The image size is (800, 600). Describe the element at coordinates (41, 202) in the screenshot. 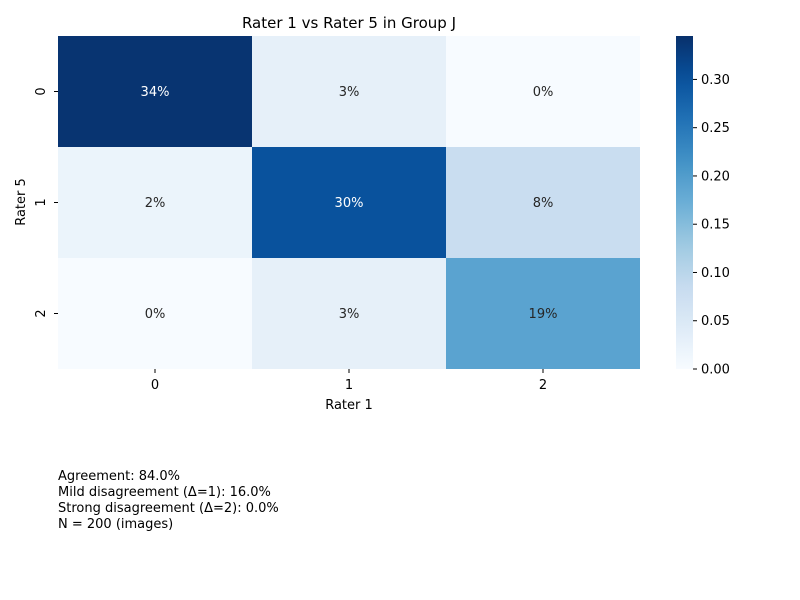

I see `y-tick-label-1: 1` at that location.